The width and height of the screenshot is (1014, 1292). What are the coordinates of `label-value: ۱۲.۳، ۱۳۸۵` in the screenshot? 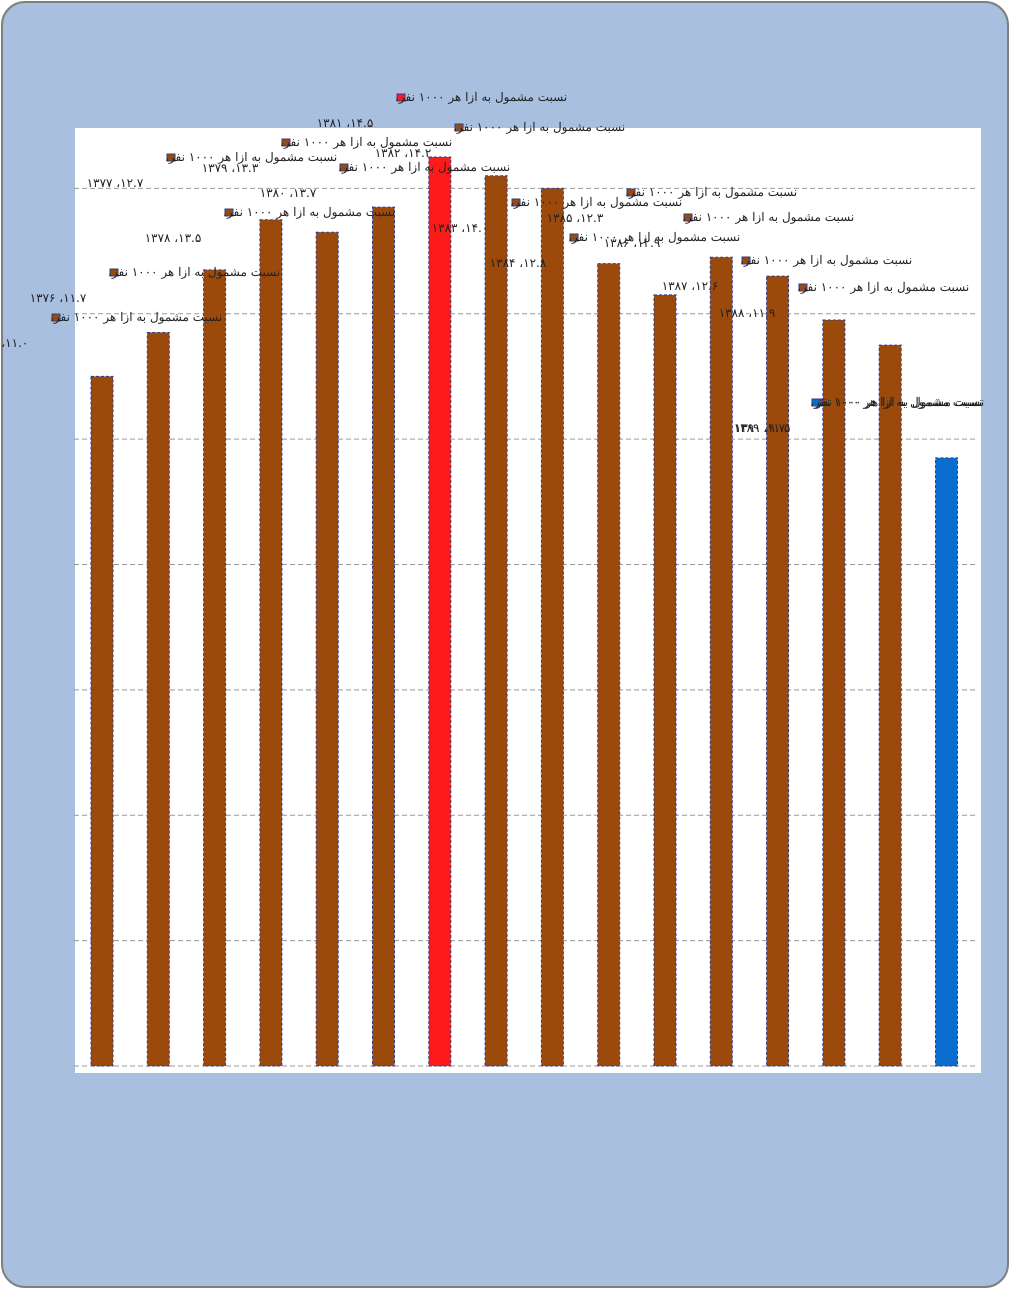 It's located at (575, 218).